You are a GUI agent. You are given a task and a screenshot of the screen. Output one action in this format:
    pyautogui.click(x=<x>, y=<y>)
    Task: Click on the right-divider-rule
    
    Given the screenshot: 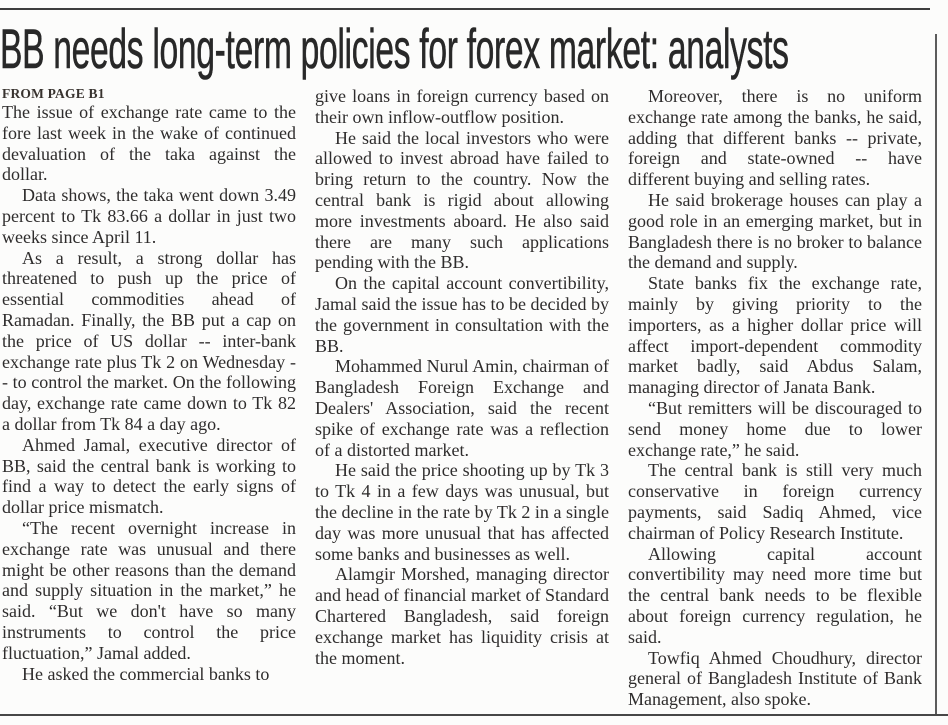 What is the action you would take?
    pyautogui.click(x=936, y=374)
    